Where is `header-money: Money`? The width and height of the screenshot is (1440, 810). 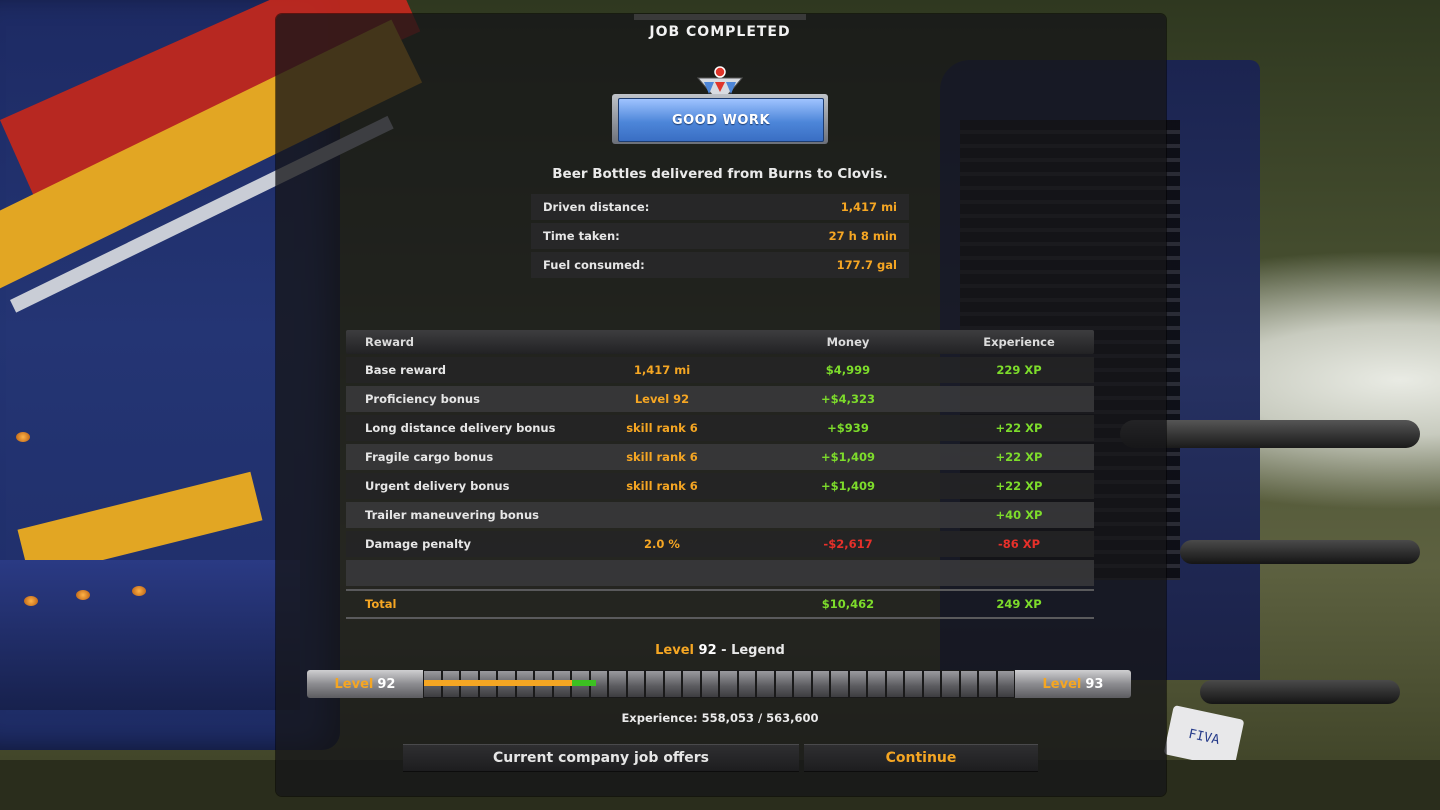 header-money: Money is located at coordinates (848, 342).